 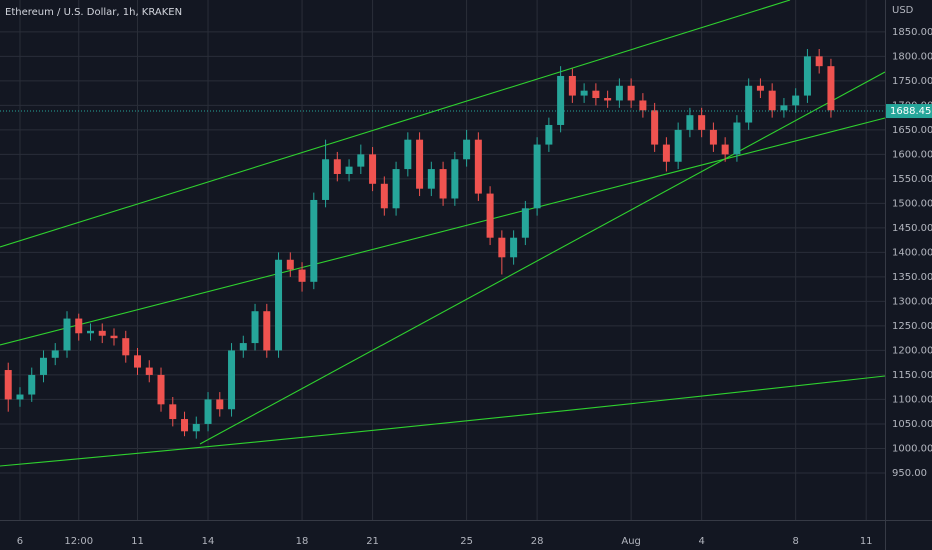 What do you see at coordinates (372, 541) in the screenshot?
I see `x-tick-label: 21` at bounding box center [372, 541].